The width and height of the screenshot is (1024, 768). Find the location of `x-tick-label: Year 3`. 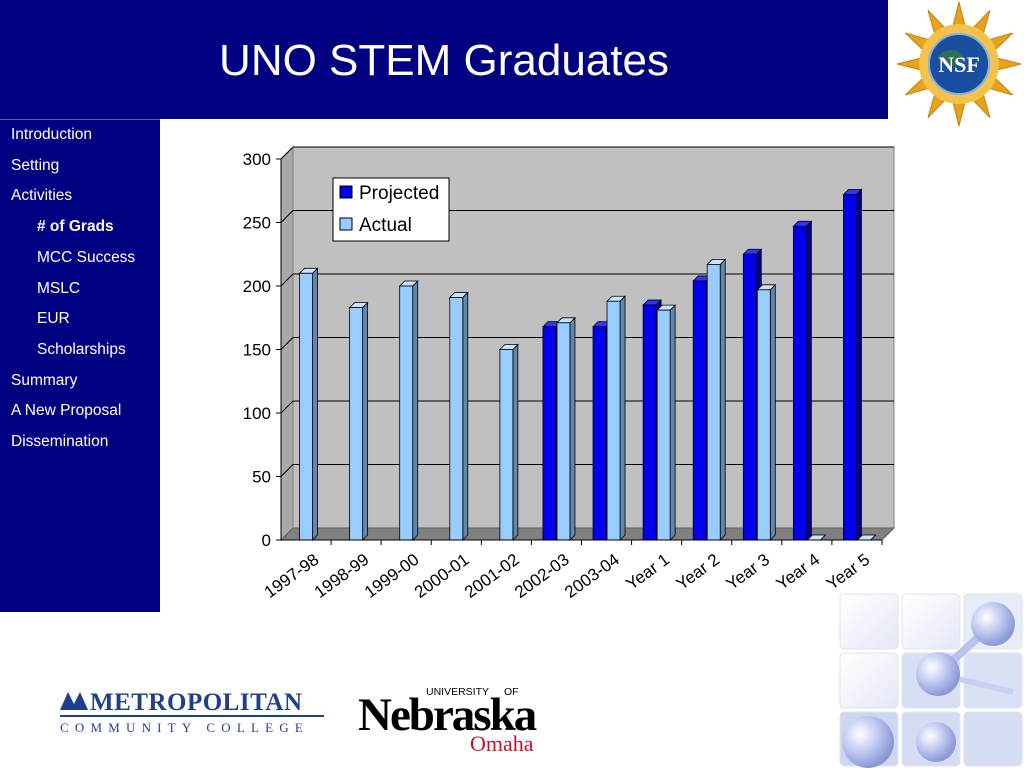

x-tick-label: Year 3 is located at coordinates (748, 572).